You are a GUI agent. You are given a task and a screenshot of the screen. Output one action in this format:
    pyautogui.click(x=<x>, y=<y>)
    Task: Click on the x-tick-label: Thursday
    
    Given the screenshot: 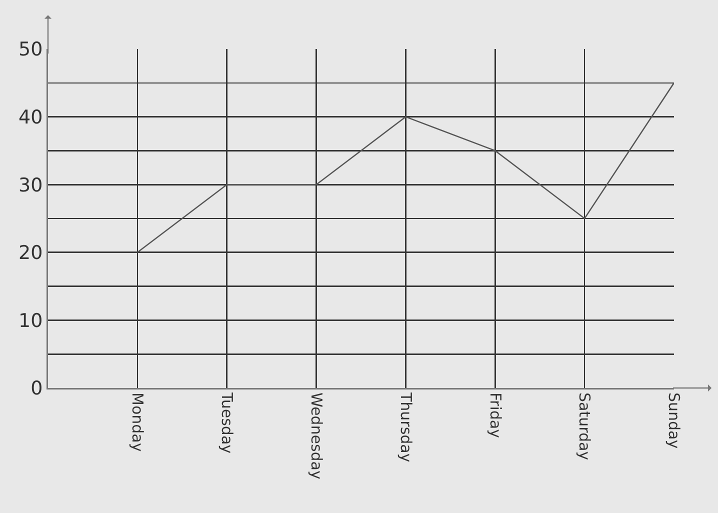 What is the action you would take?
    pyautogui.click(x=405, y=427)
    